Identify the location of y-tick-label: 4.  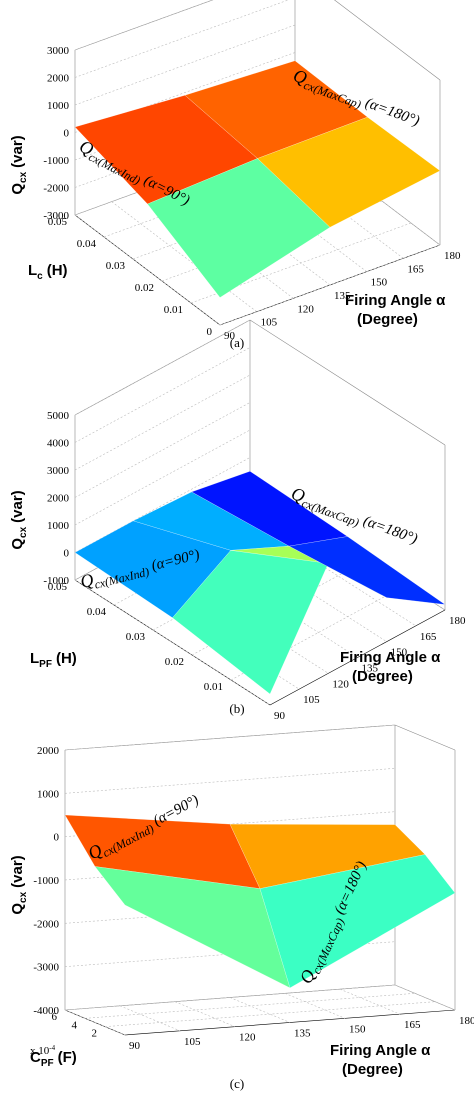
(75, 1025).